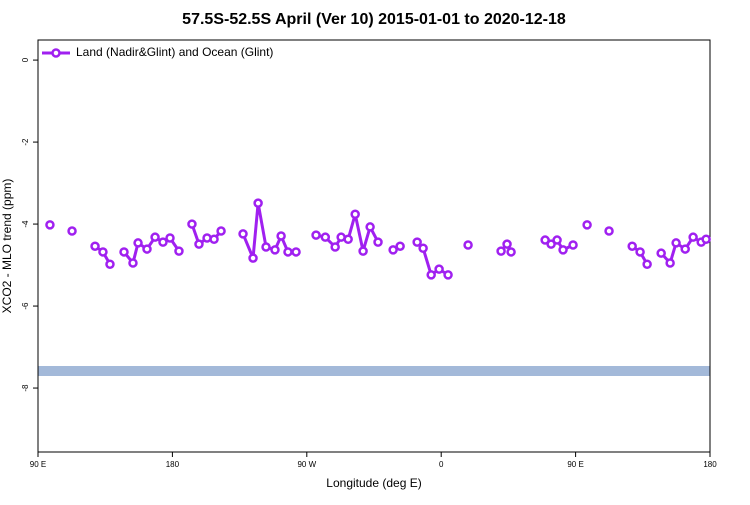  What do you see at coordinates (25, 142) in the screenshot?
I see `y-tick-label: -2` at bounding box center [25, 142].